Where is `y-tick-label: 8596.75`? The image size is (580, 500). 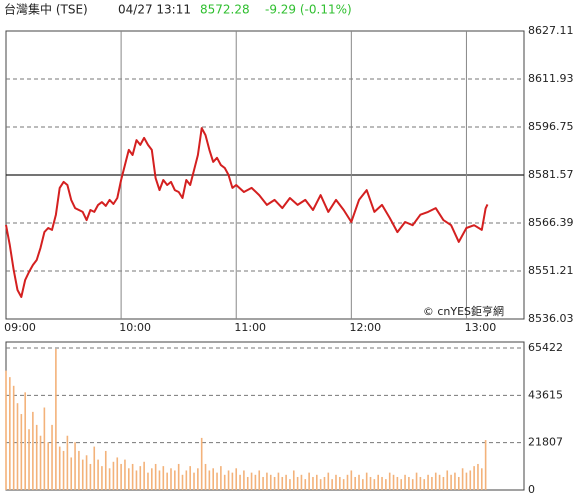
y-tick-label: 8596.75 is located at coordinates (551, 126).